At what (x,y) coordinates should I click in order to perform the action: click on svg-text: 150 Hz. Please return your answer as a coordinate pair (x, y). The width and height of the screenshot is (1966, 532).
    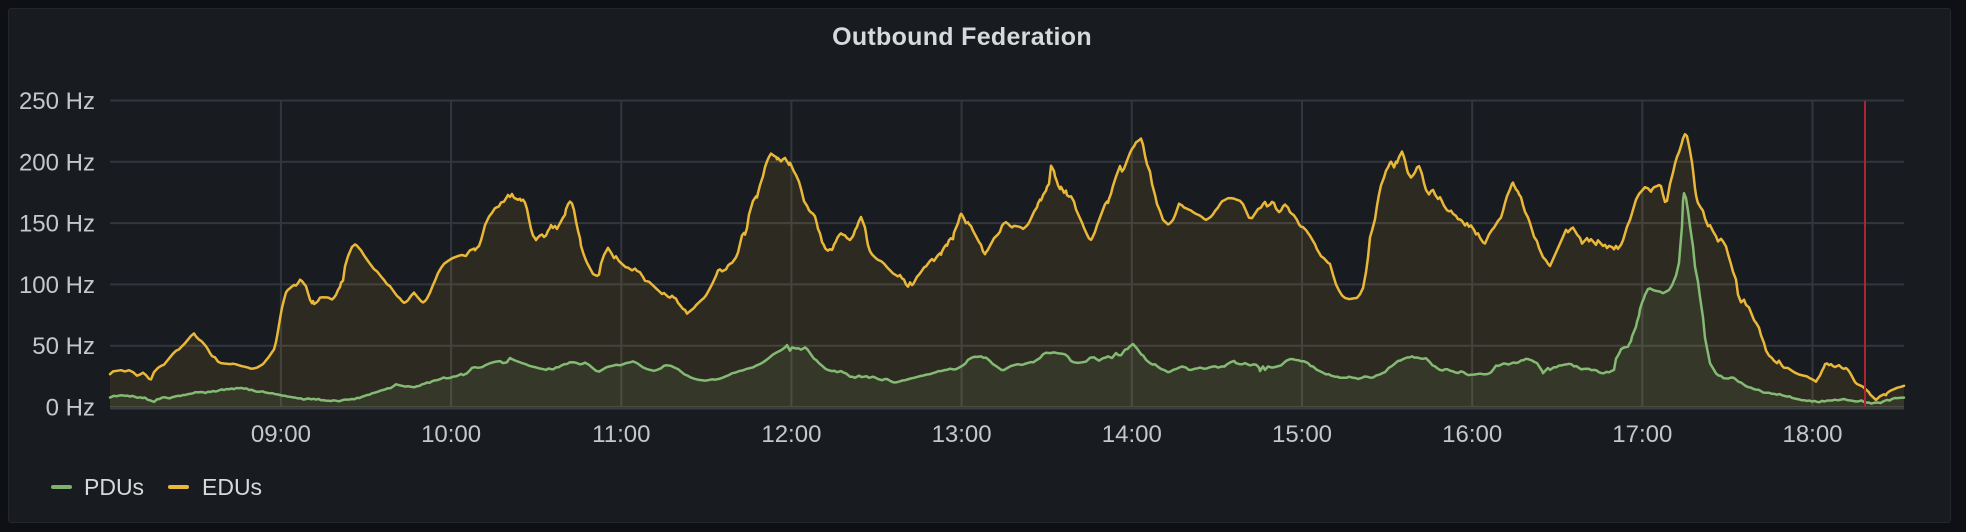
    Looking at the image, I should click on (57, 224).